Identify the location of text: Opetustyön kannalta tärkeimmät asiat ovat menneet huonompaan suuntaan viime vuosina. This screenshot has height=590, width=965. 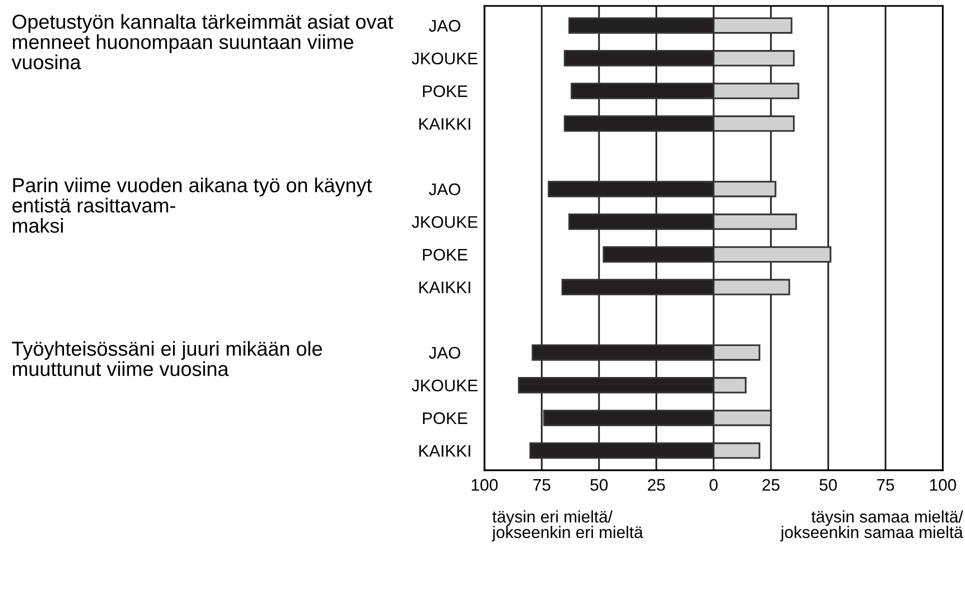
(203, 42).